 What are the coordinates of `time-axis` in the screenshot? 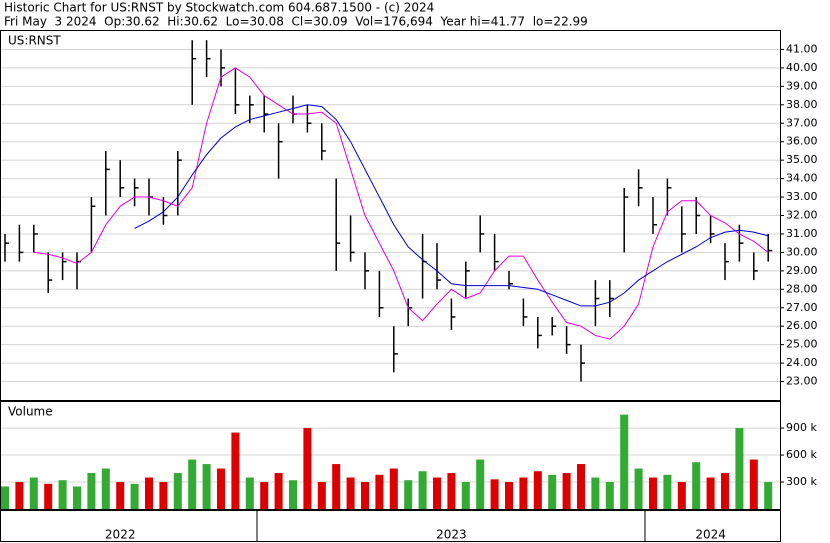 It's located at (390, 526).